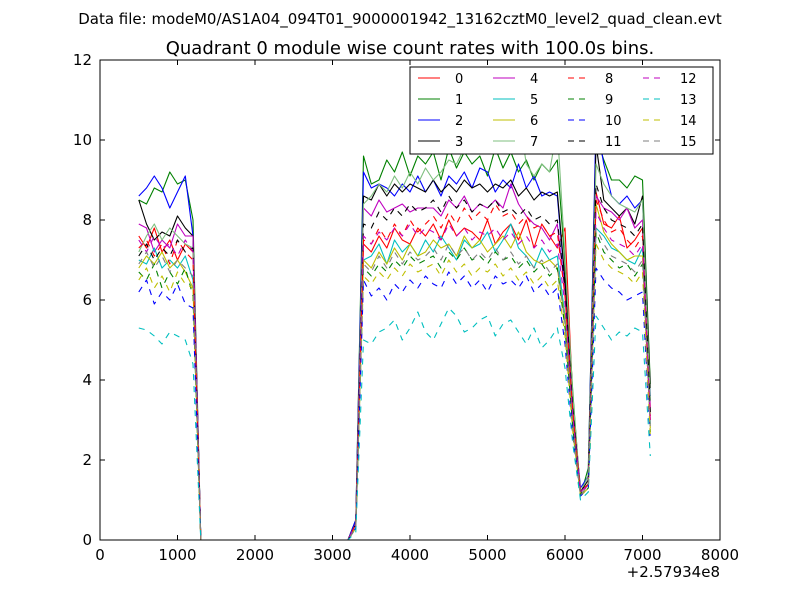 This screenshot has width=800, height=600. I want to click on legend-label-0: 0, so click(459, 79).